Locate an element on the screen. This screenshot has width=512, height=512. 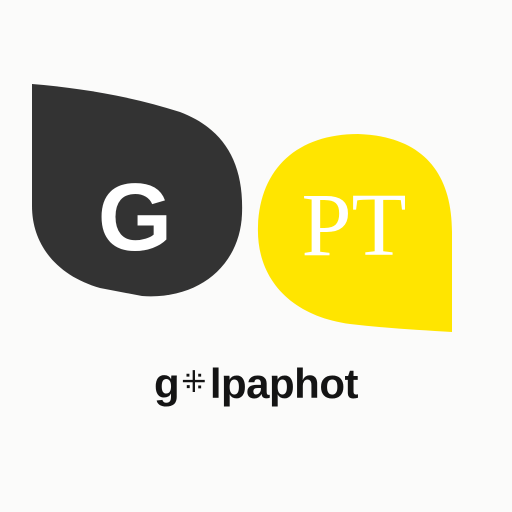
wordmark-symbol: ⁜ is located at coordinates (193, 382).